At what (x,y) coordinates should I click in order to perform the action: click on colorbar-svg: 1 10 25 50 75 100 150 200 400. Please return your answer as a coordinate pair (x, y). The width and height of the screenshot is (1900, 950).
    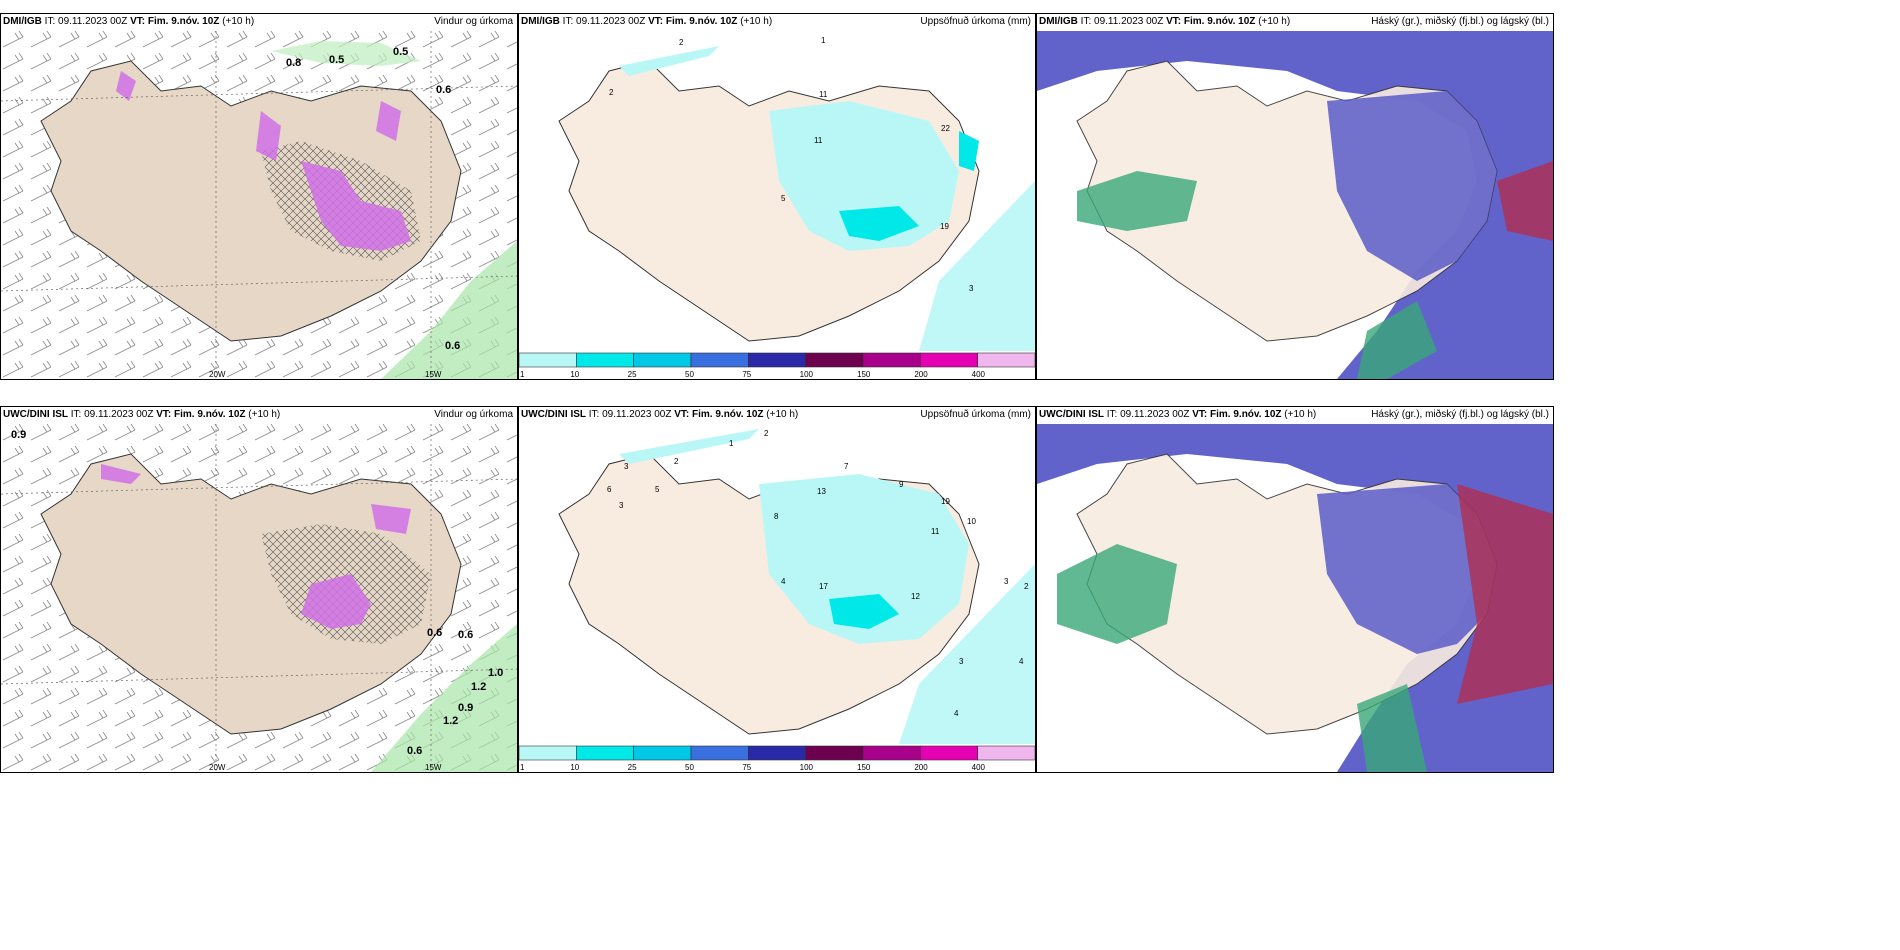
    Looking at the image, I should click on (777, 365).